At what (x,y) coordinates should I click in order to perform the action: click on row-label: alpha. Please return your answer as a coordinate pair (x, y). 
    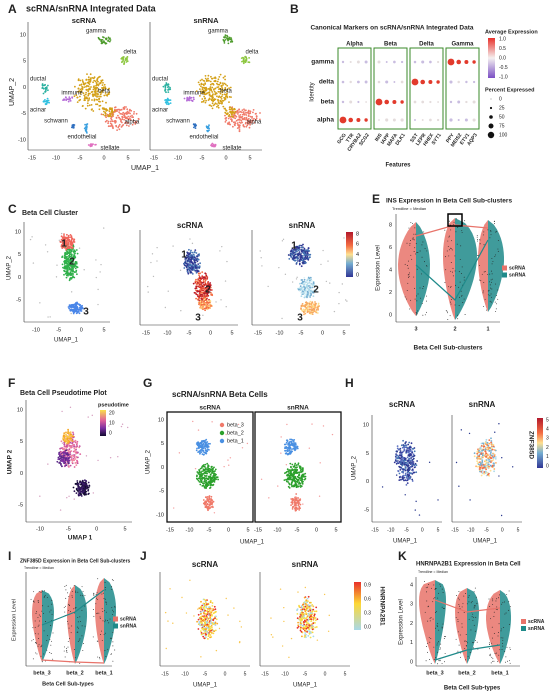
    Looking at the image, I should click on (325, 120).